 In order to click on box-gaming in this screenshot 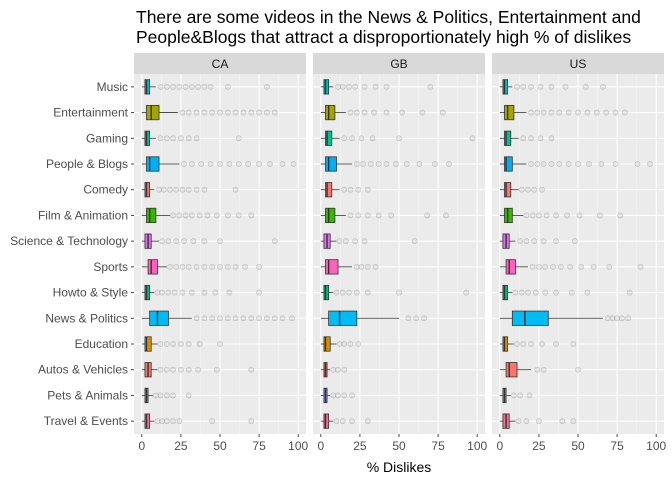, I will do `click(398, 138)`.